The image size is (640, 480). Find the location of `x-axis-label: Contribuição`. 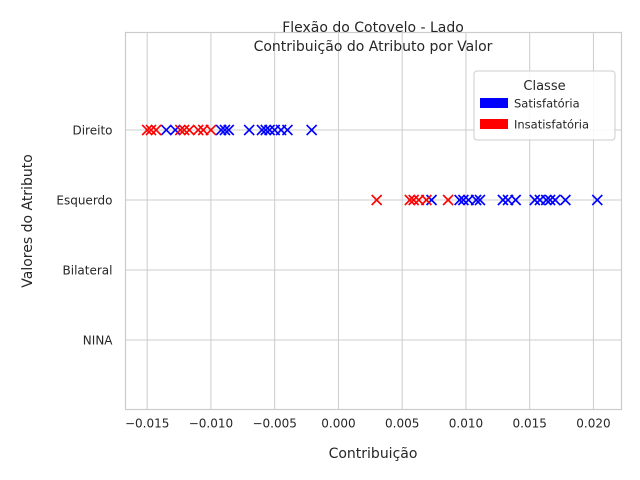

x-axis-label: Contribuição is located at coordinates (373, 454).